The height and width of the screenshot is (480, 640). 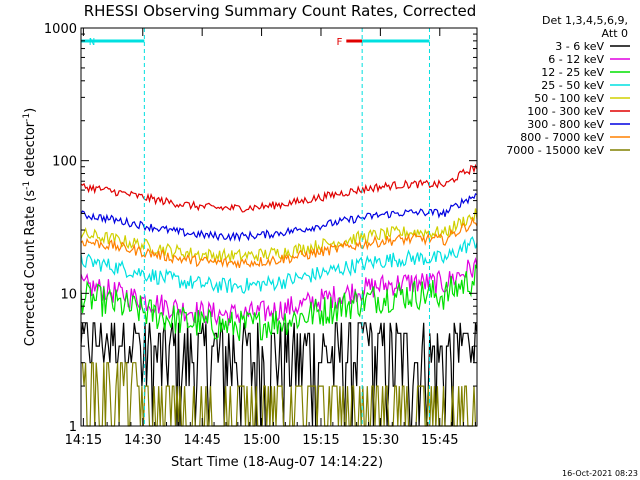 What do you see at coordinates (92, 42) in the screenshot?
I see `flag-label-0: N` at bounding box center [92, 42].